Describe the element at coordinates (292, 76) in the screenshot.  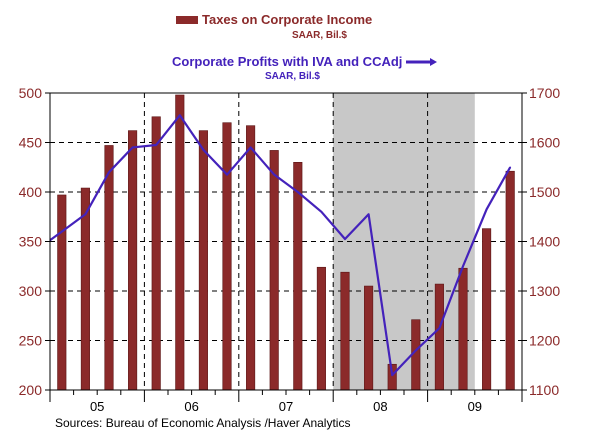
I see `legend-line-subtitle: SAAR, Bil.$` at that location.